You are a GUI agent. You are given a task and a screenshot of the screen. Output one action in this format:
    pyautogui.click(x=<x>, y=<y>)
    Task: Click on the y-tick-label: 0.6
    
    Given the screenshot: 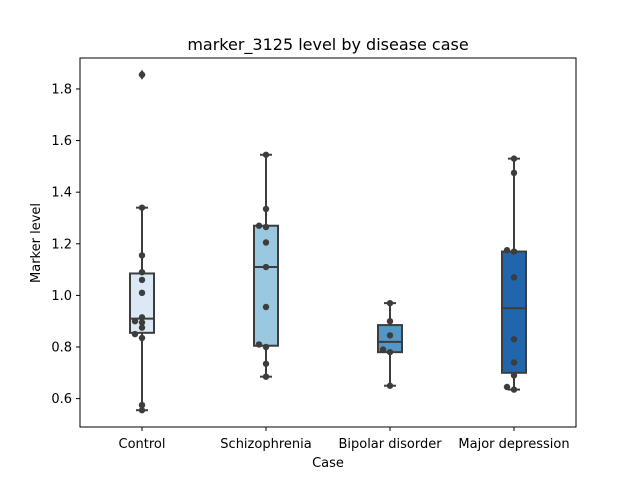 What is the action you would take?
    pyautogui.click(x=61, y=399)
    